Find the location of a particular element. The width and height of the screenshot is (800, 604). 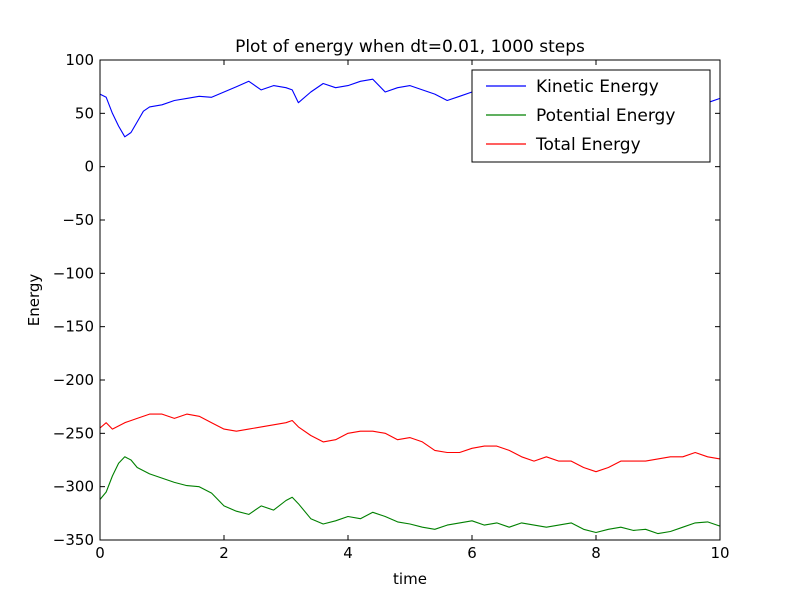

x-tick-label: 2 is located at coordinates (224, 553).